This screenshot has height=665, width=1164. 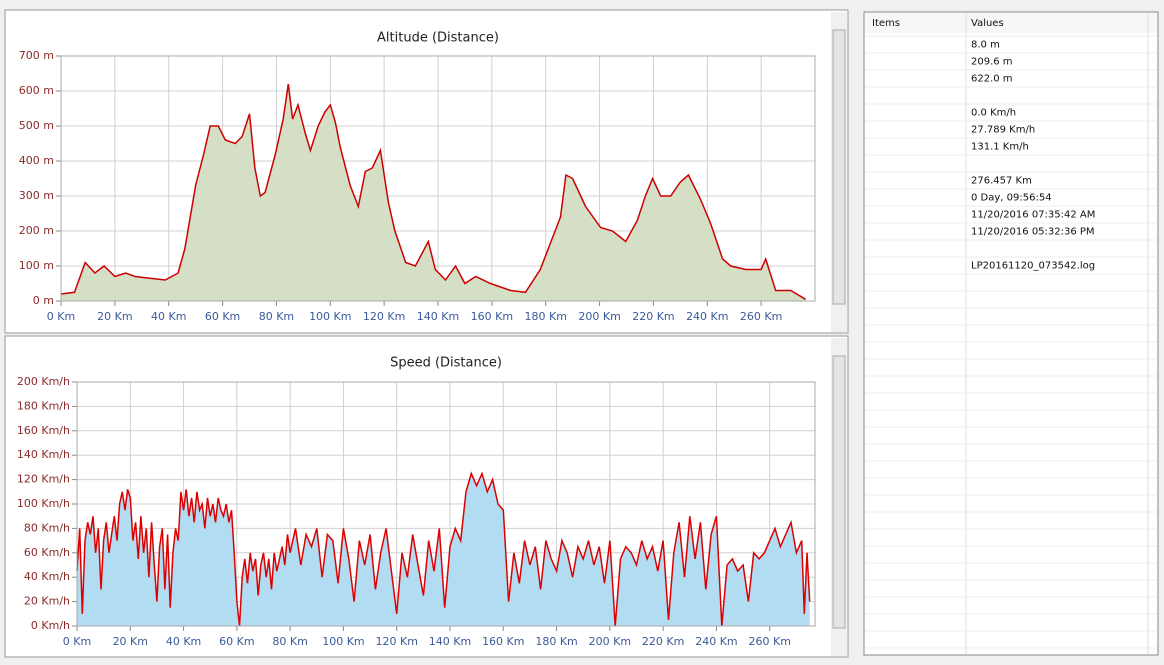 I want to click on area-fill, so click(x=443, y=549).